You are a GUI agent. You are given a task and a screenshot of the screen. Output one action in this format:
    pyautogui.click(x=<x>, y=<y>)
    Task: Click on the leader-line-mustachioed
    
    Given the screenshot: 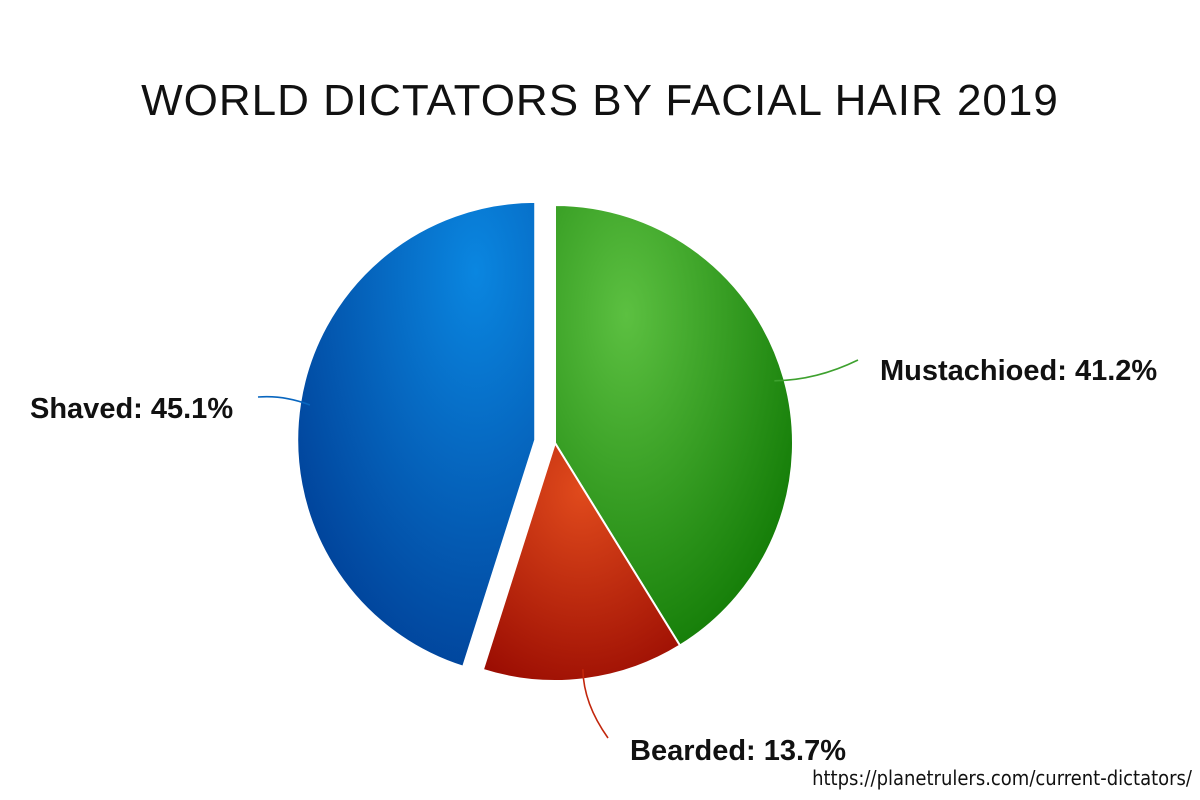 What is the action you would take?
    pyautogui.click(x=816, y=370)
    